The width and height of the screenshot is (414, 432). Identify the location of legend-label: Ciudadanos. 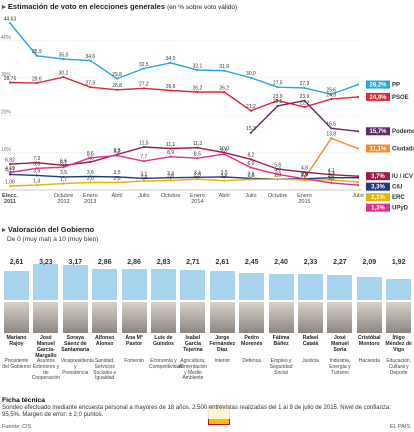
(403, 149).